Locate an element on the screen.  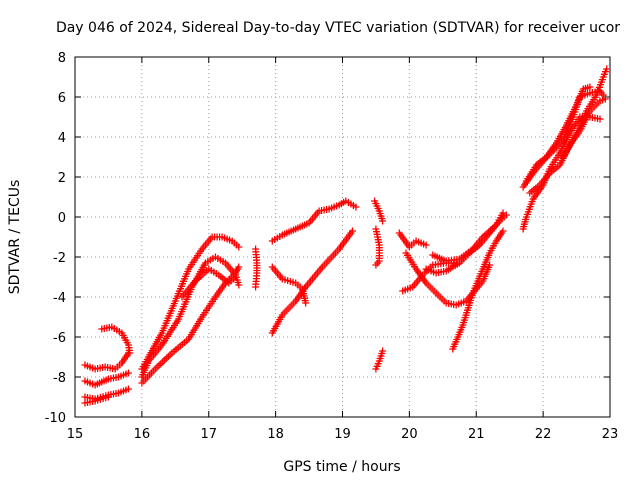
x-tick-label: 20 is located at coordinates (409, 434).